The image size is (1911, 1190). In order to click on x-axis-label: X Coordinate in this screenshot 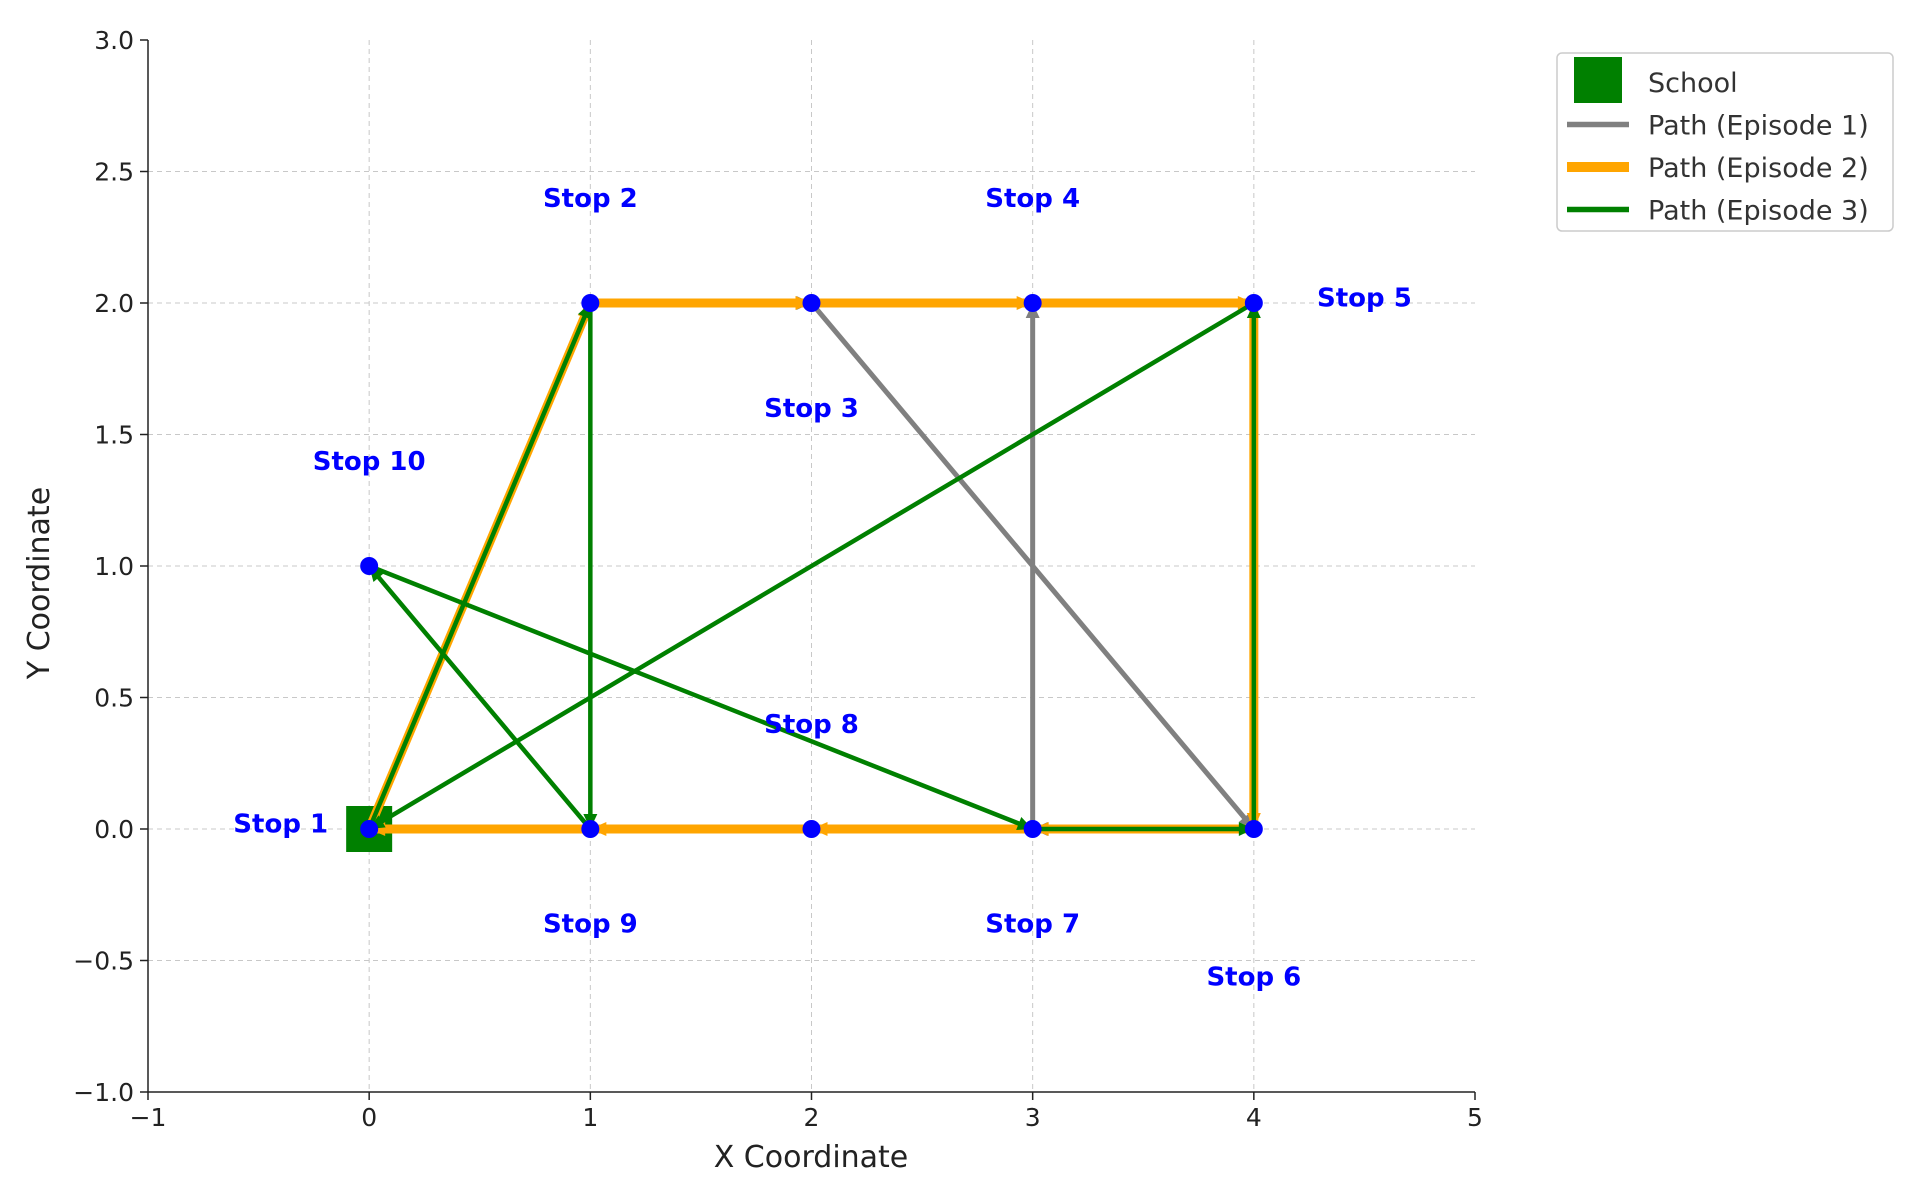, I will do `click(811, 1157)`.